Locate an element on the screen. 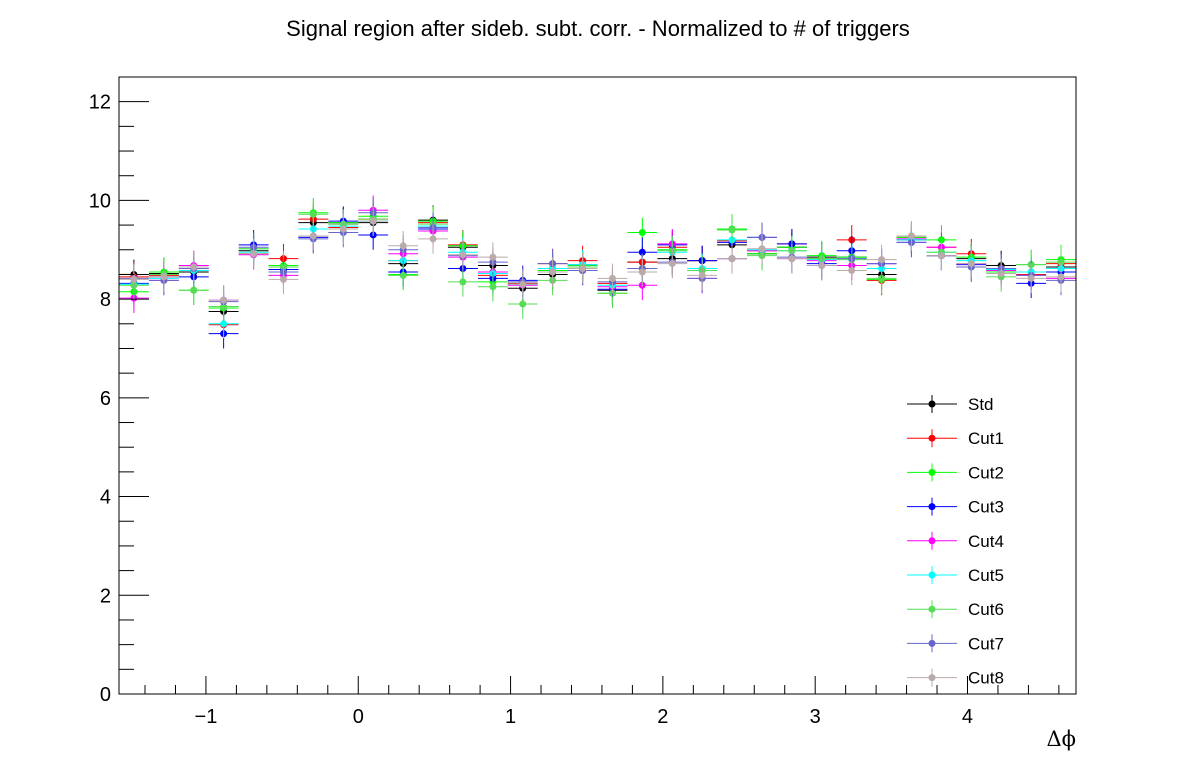  y-tick-label: 4 is located at coordinates (105, 498).